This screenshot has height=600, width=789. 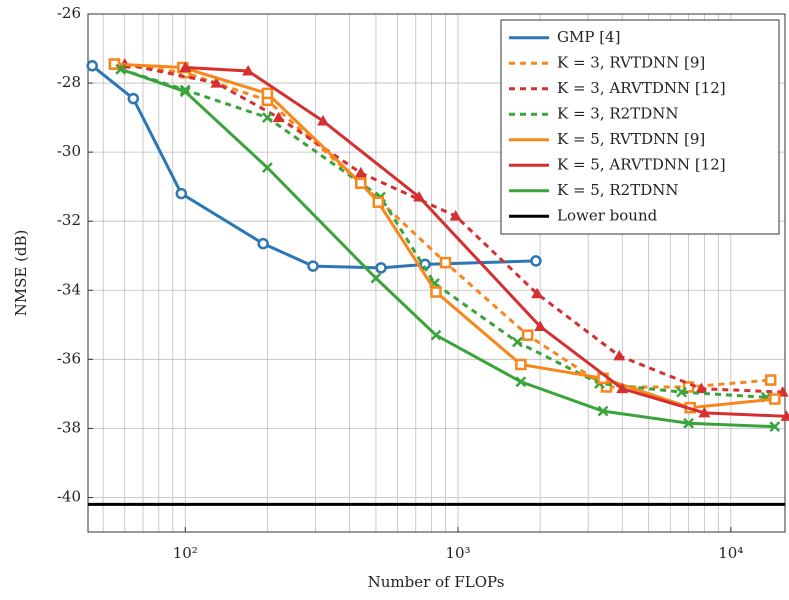 I want to click on y-tick-label: -28, so click(x=69, y=82).